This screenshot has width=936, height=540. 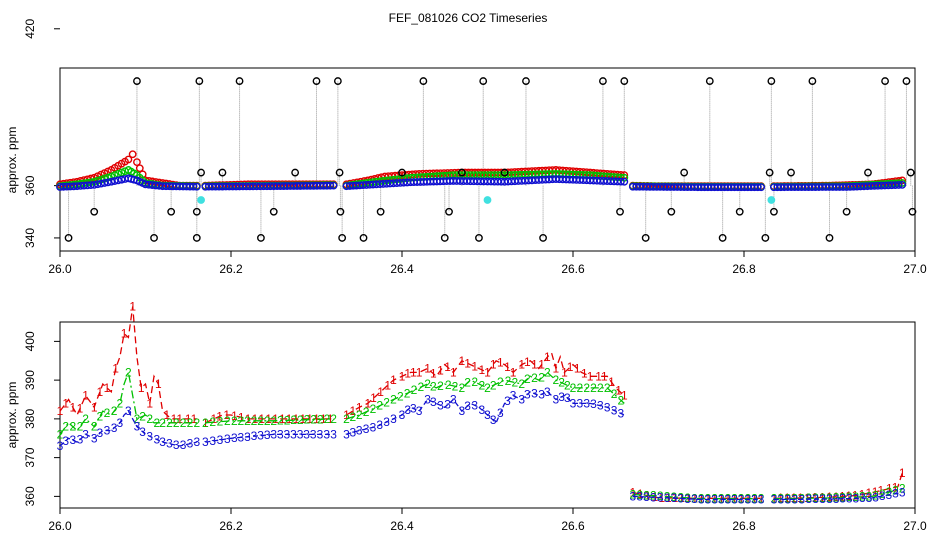 What do you see at coordinates (486, 200) in the screenshot?
I see `series-calibration` at bounding box center [486, 200].